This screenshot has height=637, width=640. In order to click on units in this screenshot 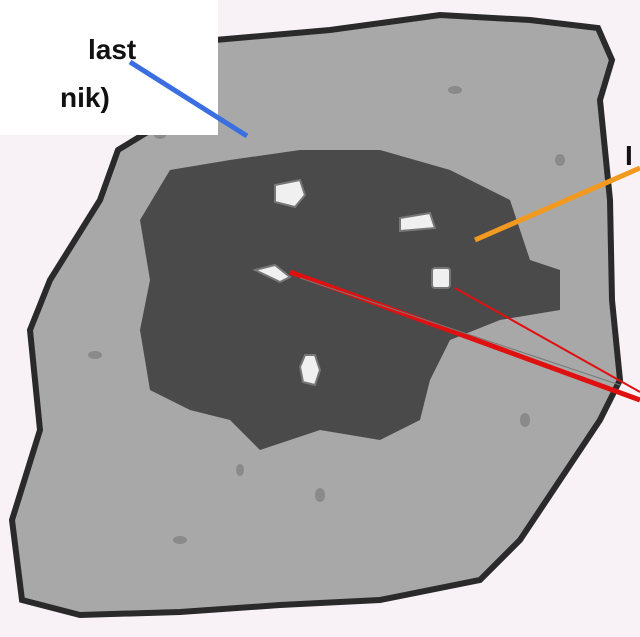, I will do `click(351, 282)`.